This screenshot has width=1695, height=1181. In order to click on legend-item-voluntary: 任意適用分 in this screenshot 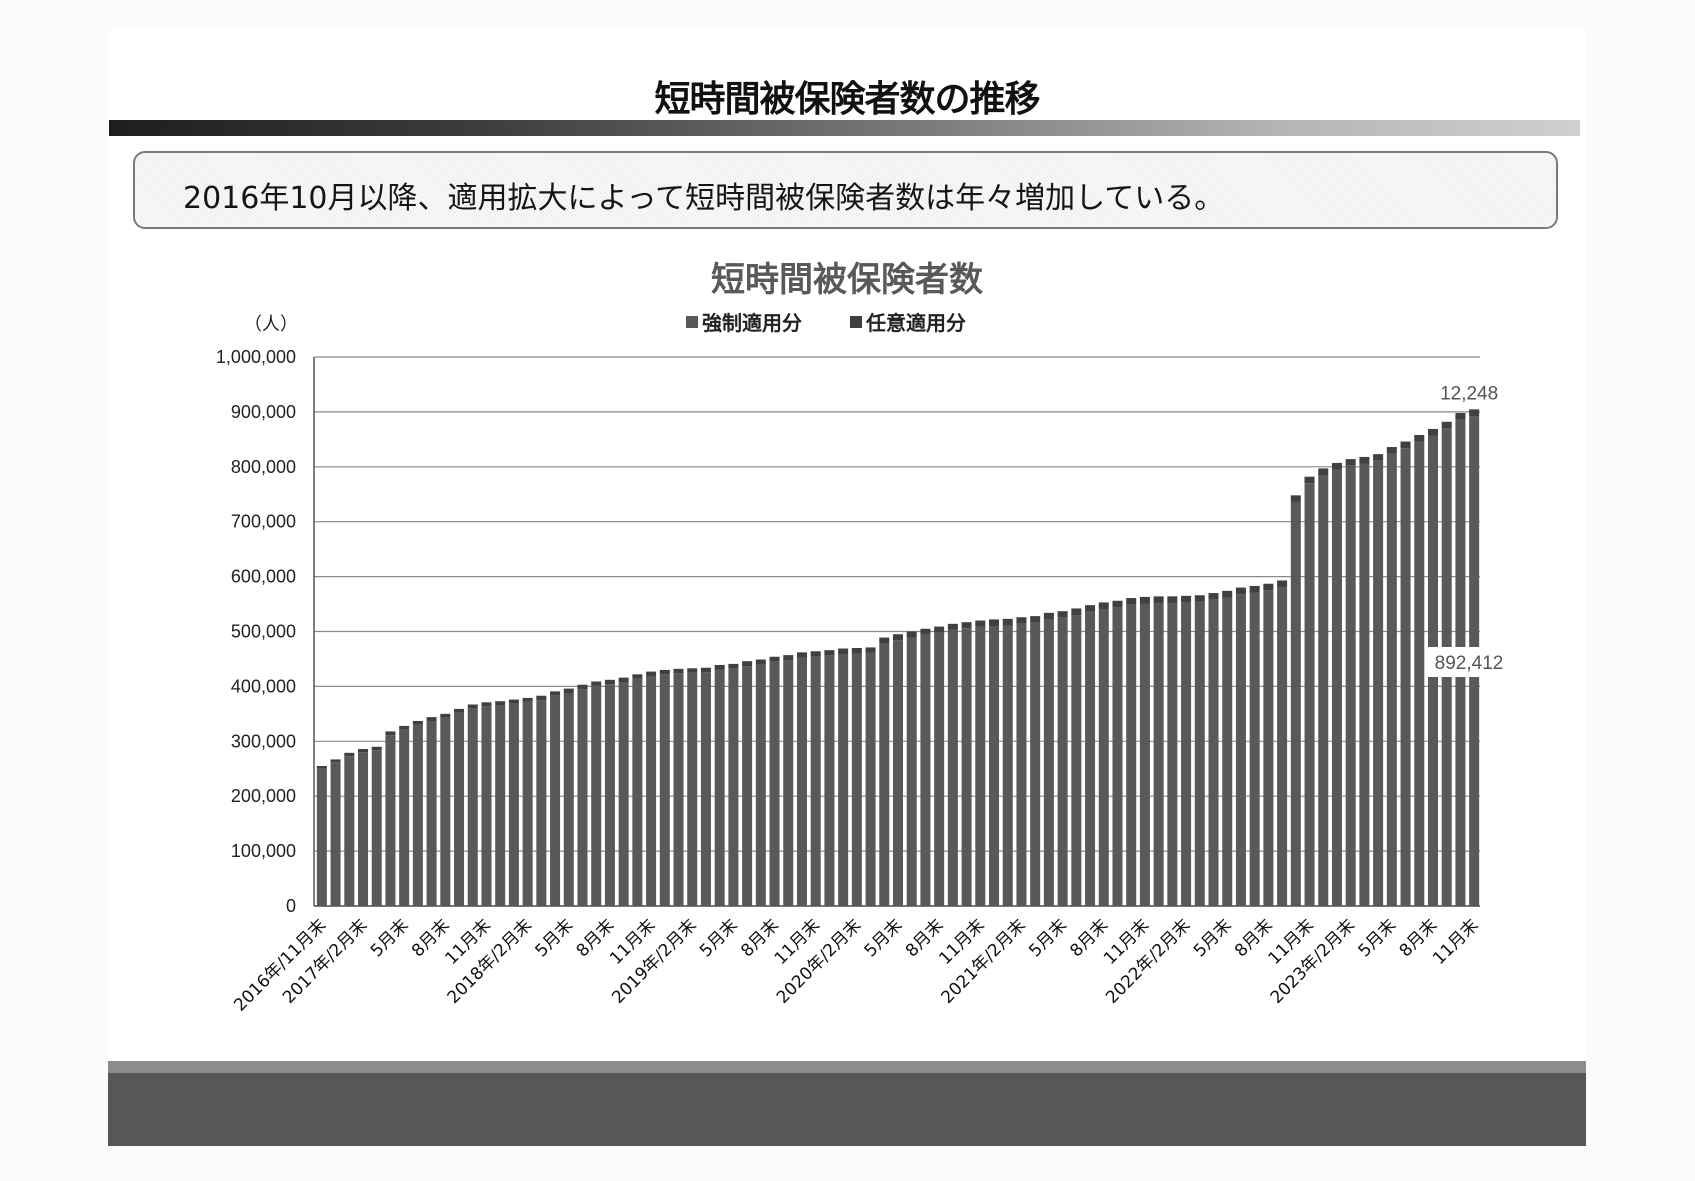, I will do `click(908, 321)`.